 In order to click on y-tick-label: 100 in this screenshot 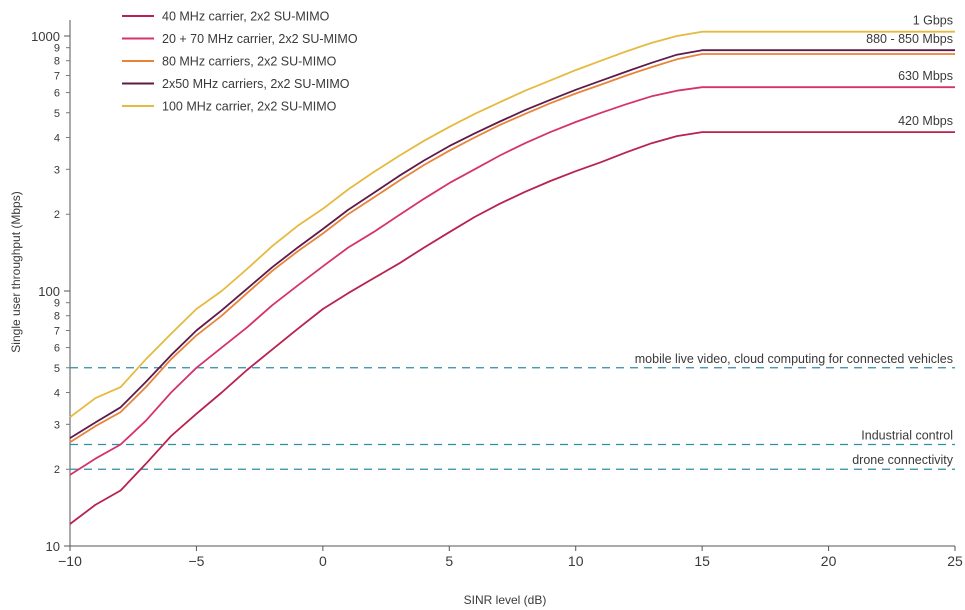, I will do `click(49, 291)`.